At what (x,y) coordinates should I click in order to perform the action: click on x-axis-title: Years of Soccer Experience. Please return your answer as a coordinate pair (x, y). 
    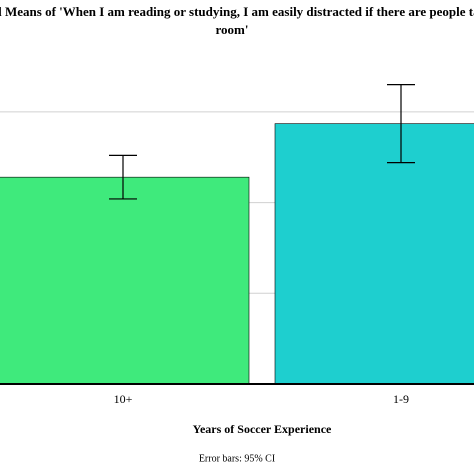
    Looking at the image, I should click on (262, 429).